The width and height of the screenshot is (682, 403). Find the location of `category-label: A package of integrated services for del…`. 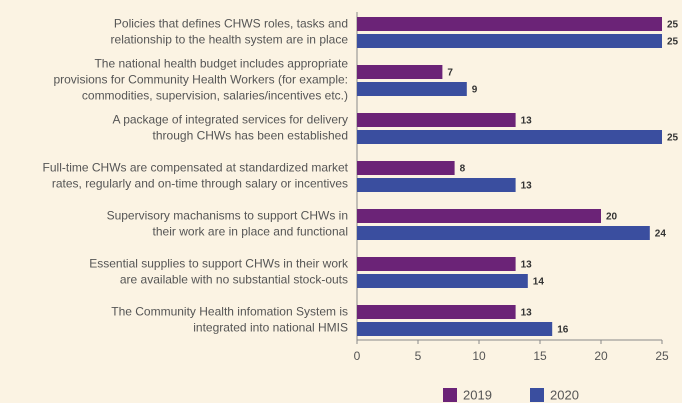

category-label: A package of integrated services for del… is located at coordinates (230, 120).